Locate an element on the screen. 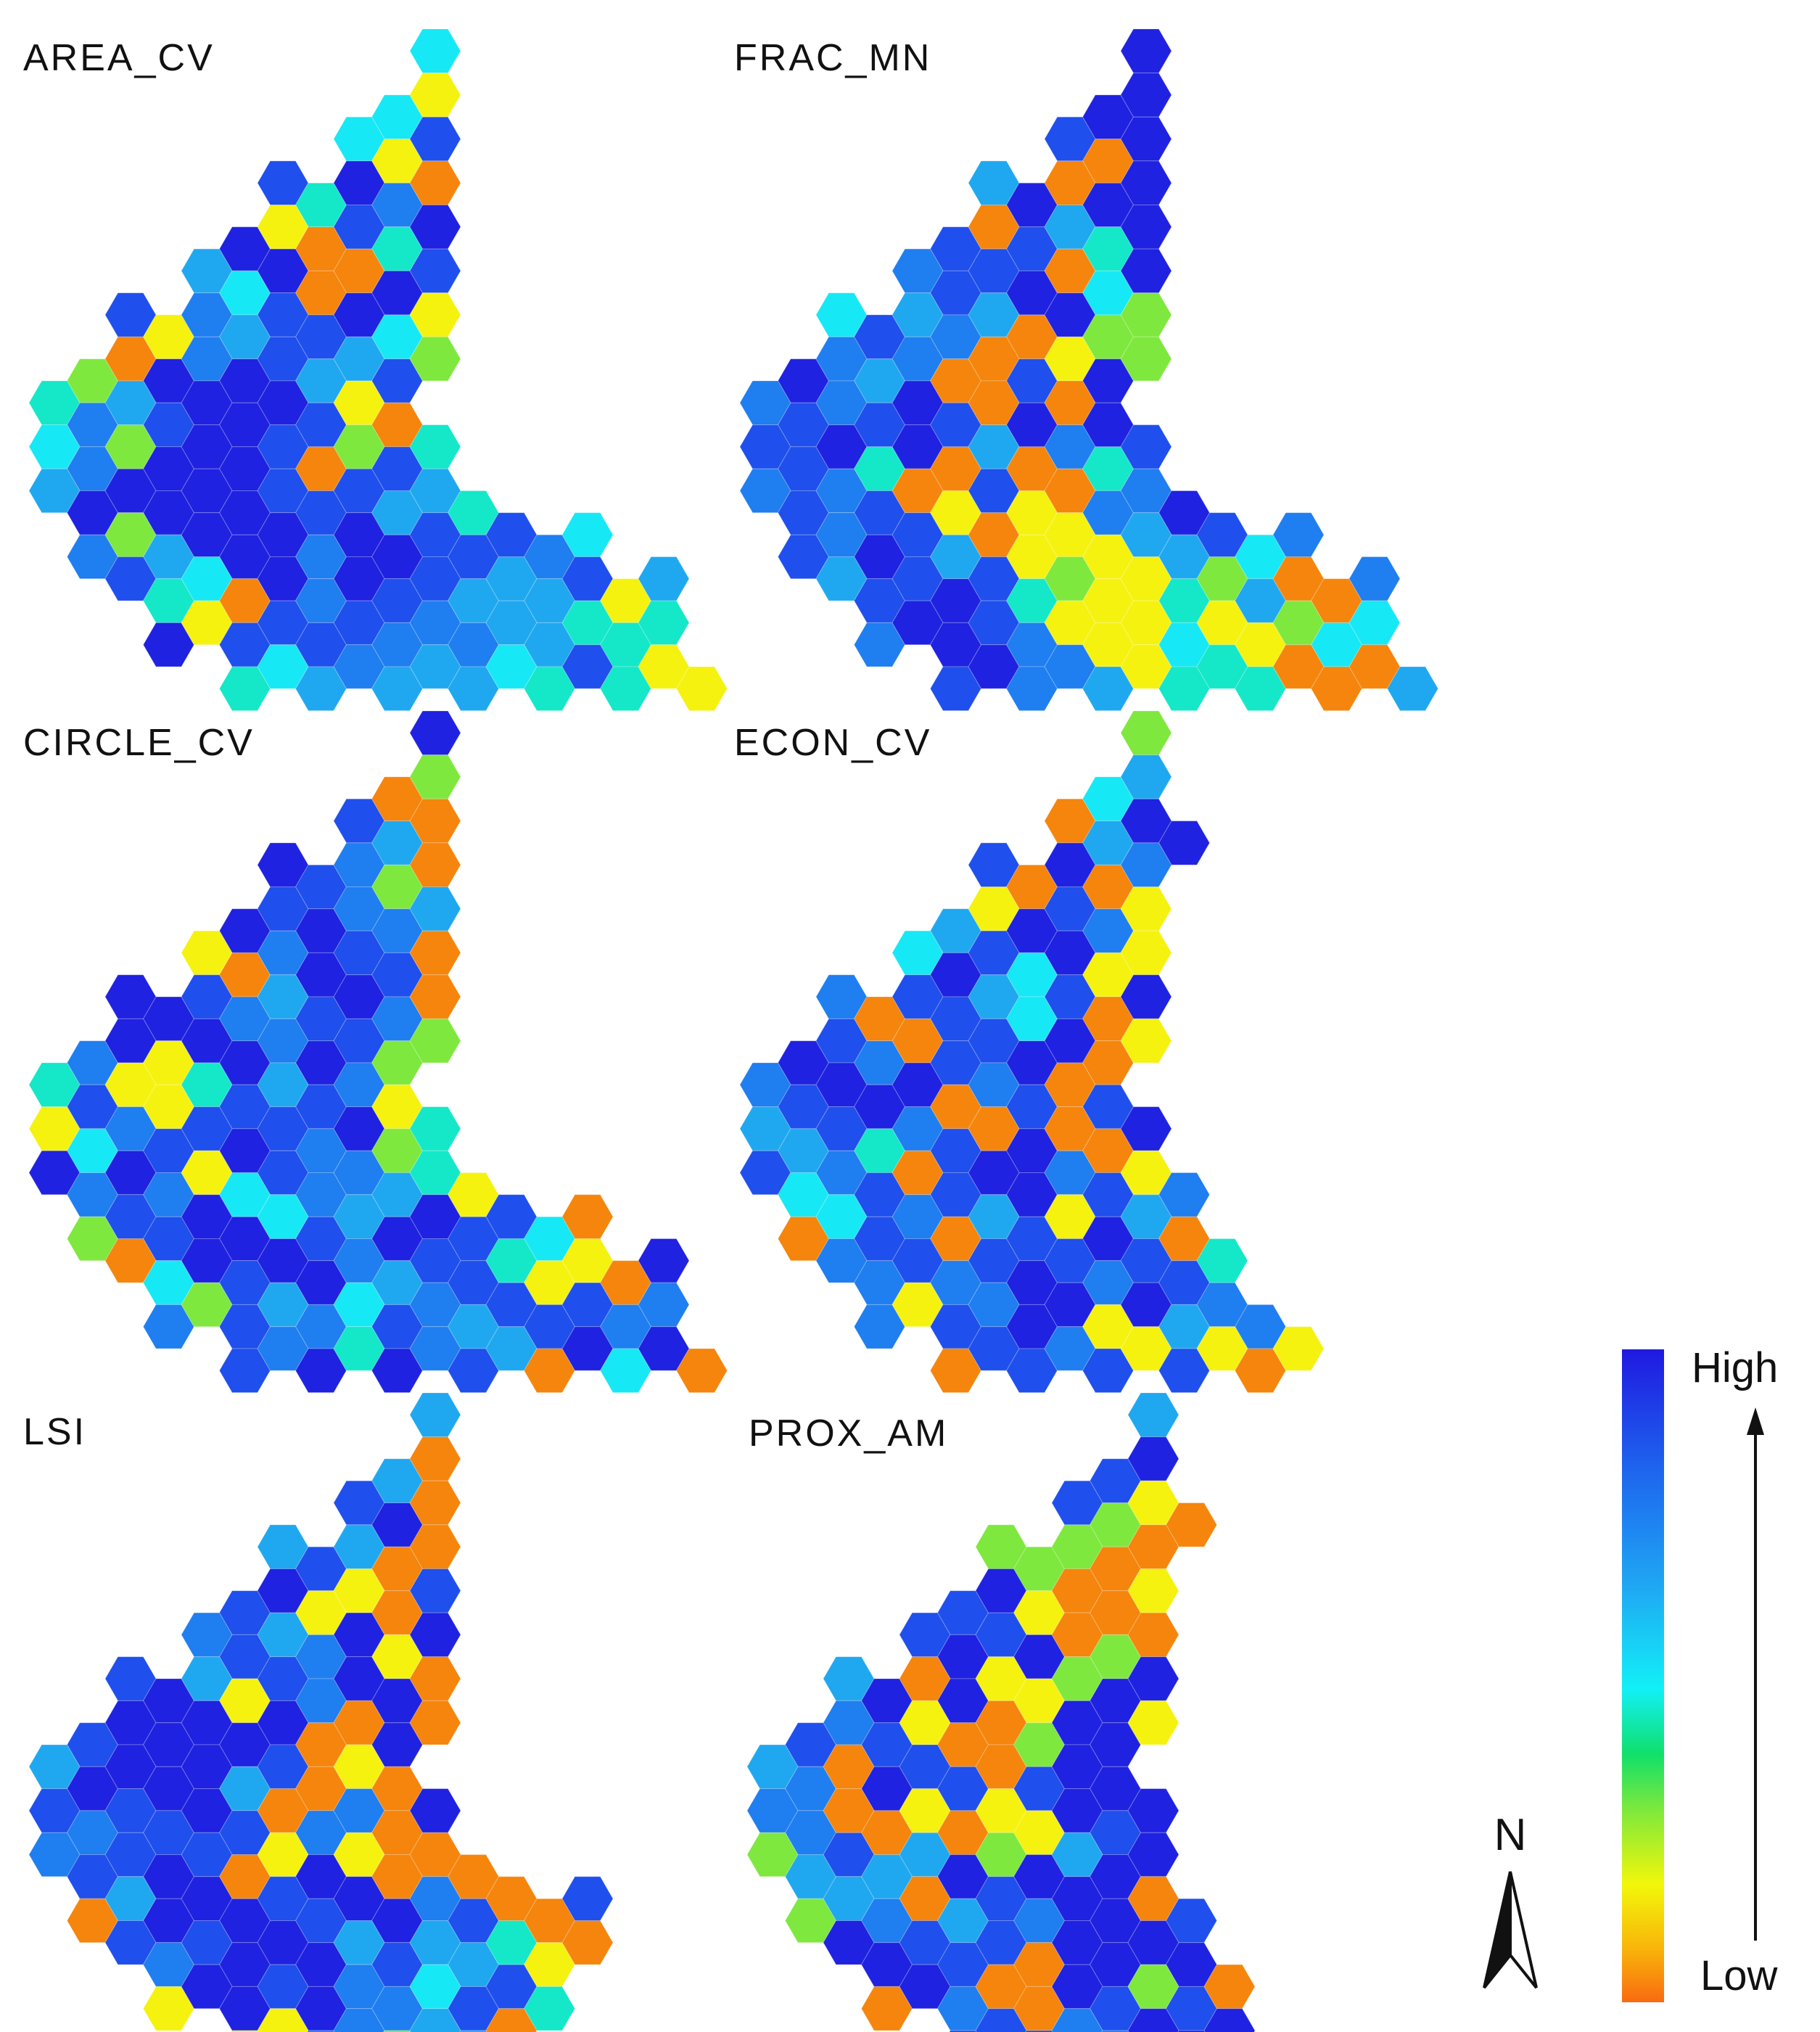 This screenshot has height=2032, width=1820. legend-high-label: High is located at coordinates (1735, 1367).